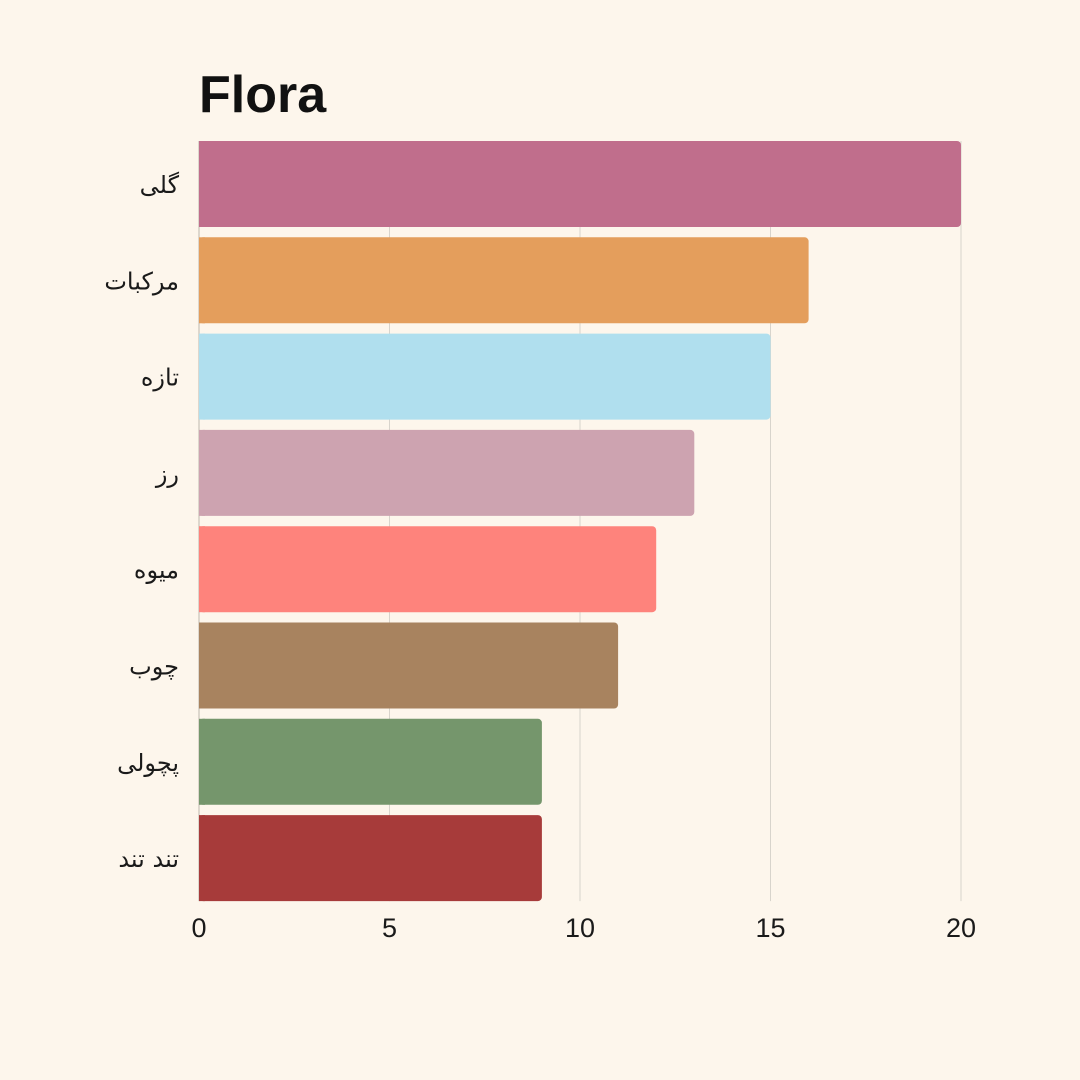  Describe the element at coordinates (202, 280) in the screenshot. I see `bar-2-edge` at that location.